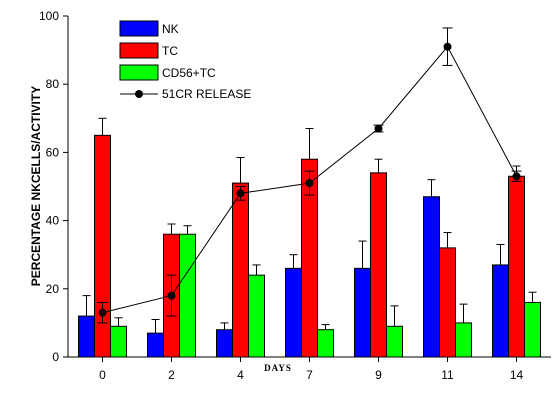 Image resolution: width=556 pixels, height=403 pixels. Describe the element at coordinates (49, 16) in the screenshot. I see `y-tick-label: 100` at that location.